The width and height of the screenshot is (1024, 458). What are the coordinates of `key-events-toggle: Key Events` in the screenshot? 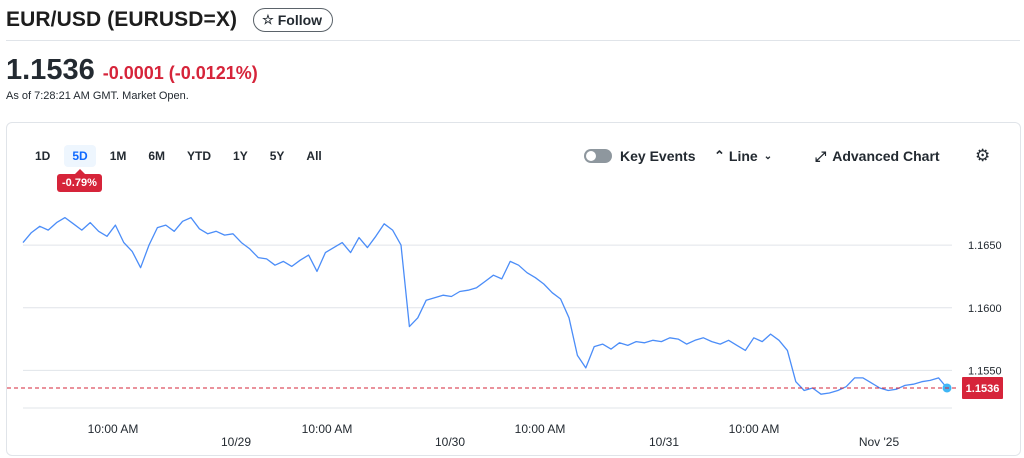 It's located at (639, 156).